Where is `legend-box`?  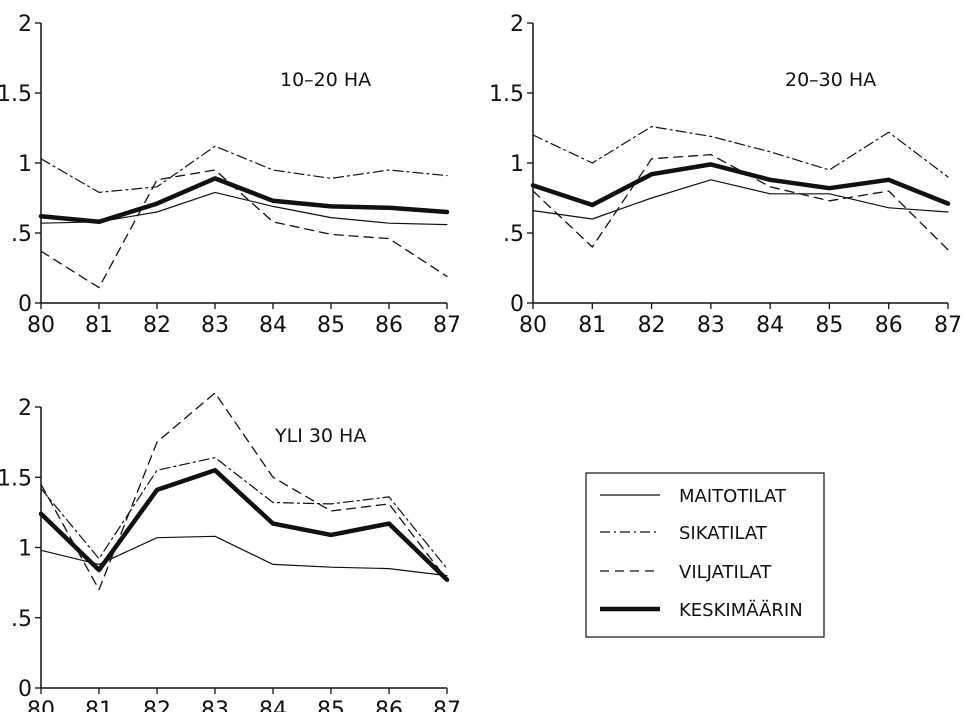 legend-box is located at coordinates (705, 555).